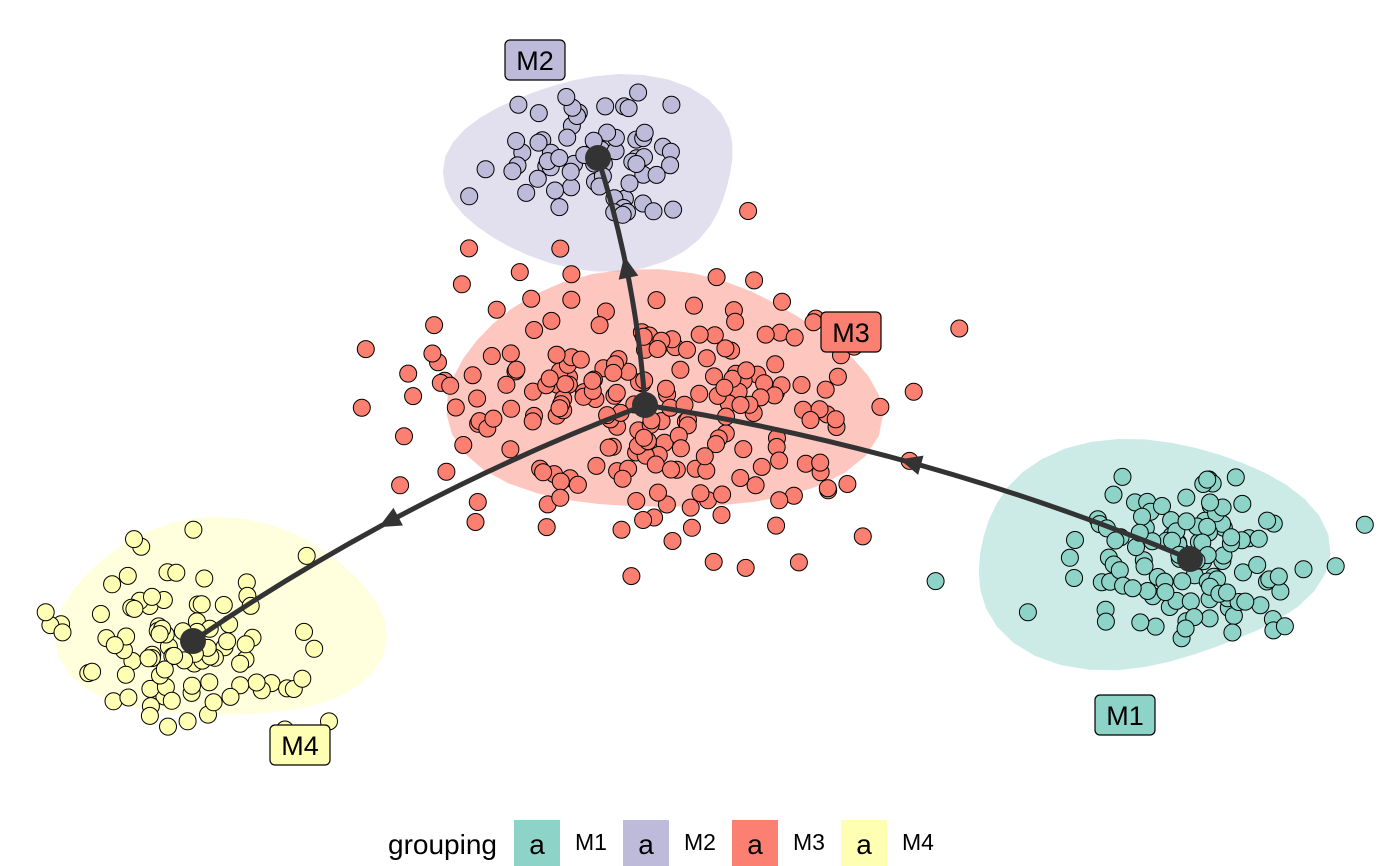  What do you see at coordinates (598, 158) in the screenshot?
I see `milestone-m2` at bounding box center [598, 158].